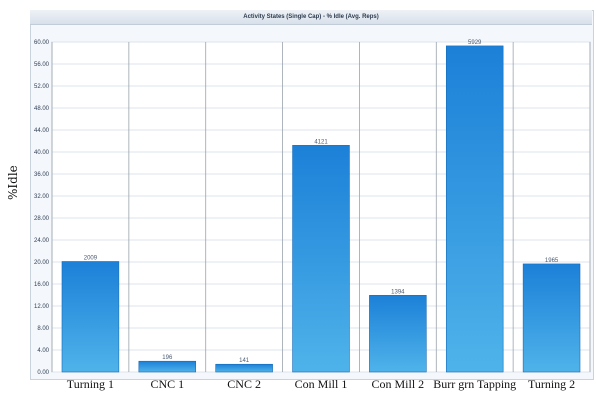 This screenshot has height=398, width=596. Describe the element at coordinates (42, 307) in the screenshot. I see `y-tick-label: 12.00` at that location.